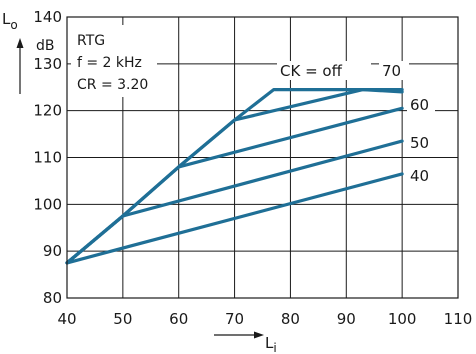 The width and height of the screenshot is (476, 354). I want to click on y-tick-label: 120, so click(47, 111).